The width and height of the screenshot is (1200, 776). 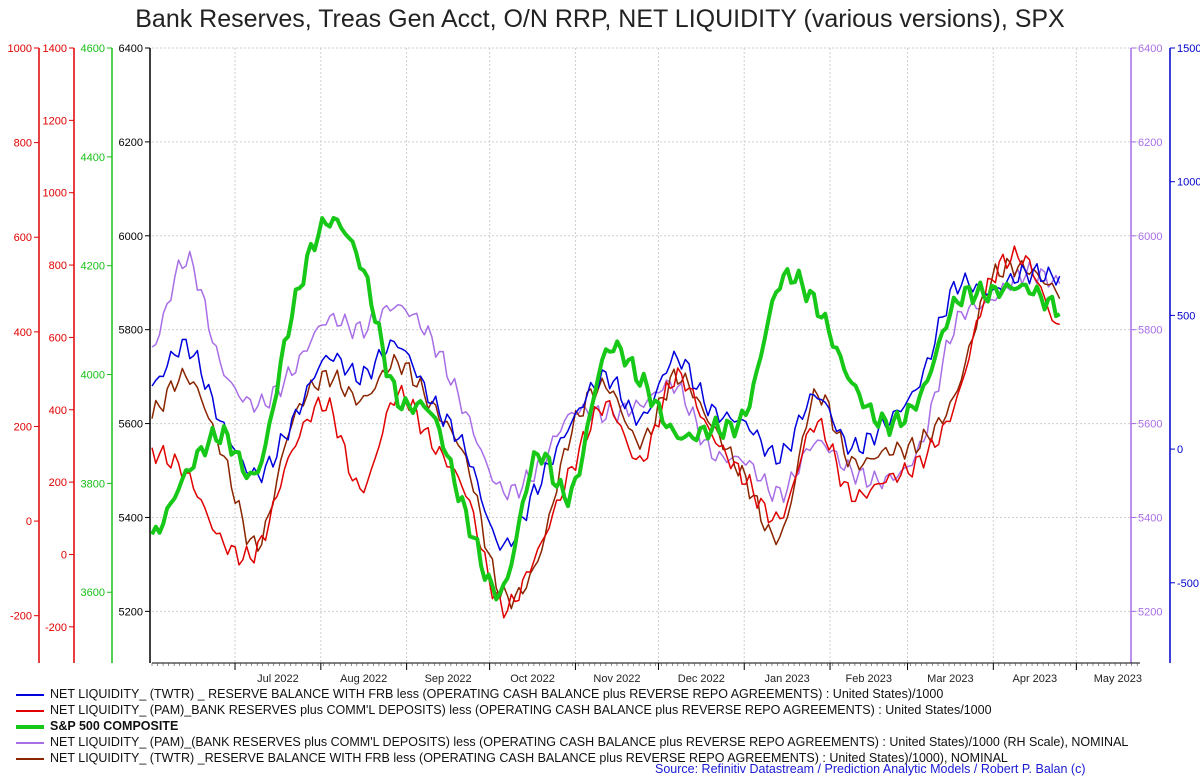 I want to click on x-tick-label: May 2023, so click(x=1118, y=679).